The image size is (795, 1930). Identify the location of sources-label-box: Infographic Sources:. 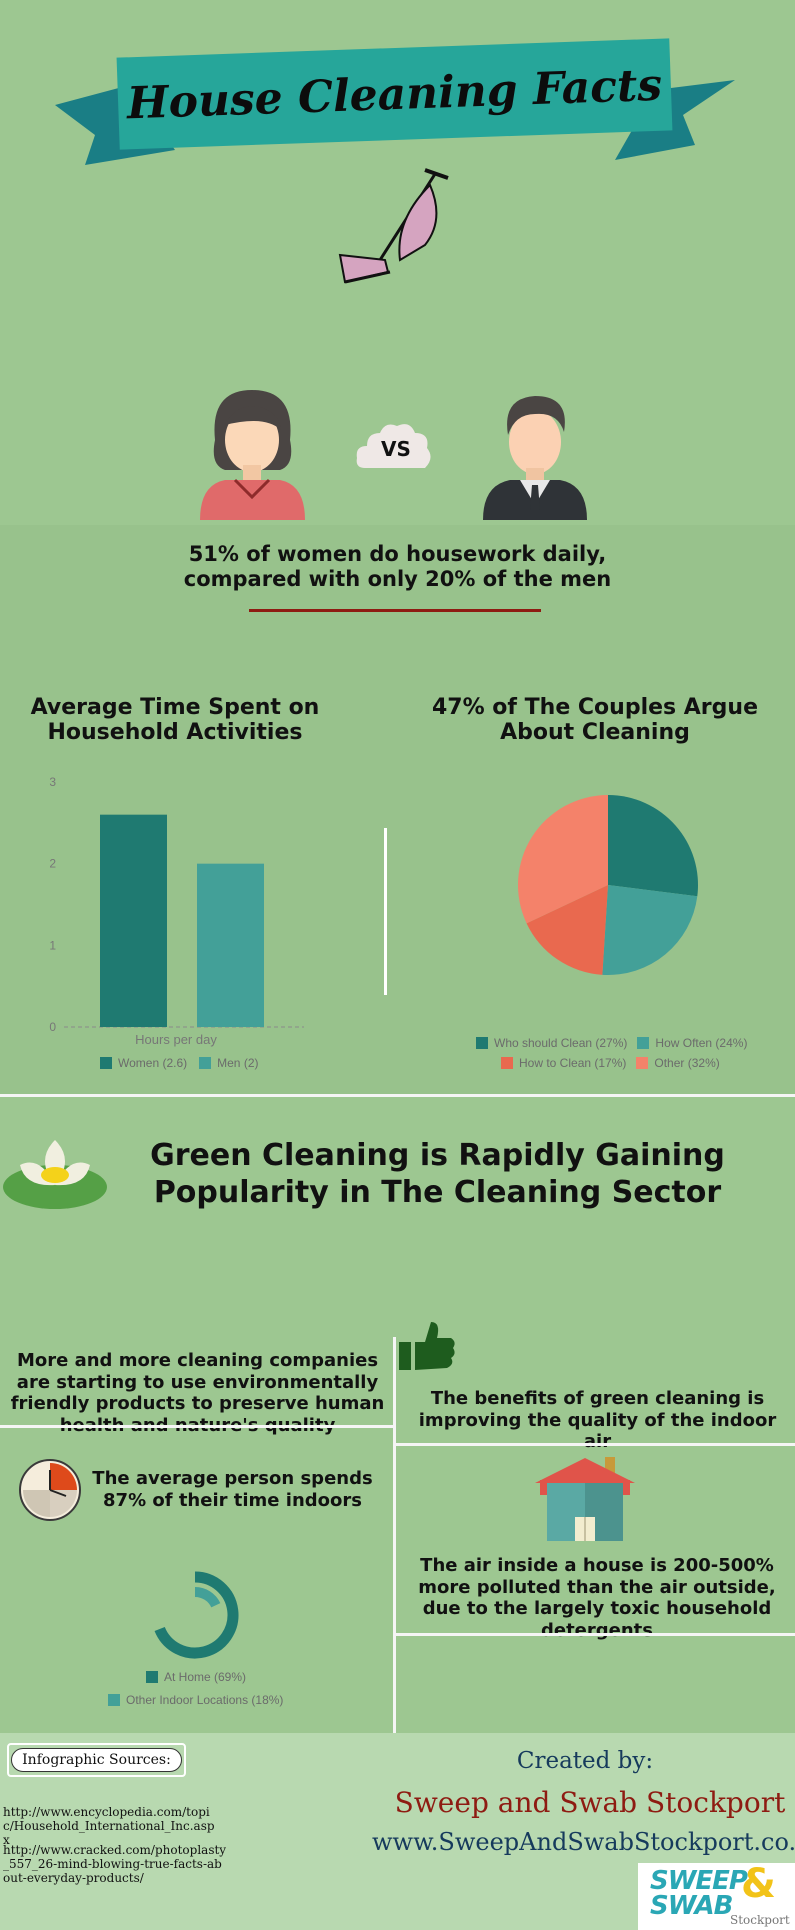
(96, 1760).